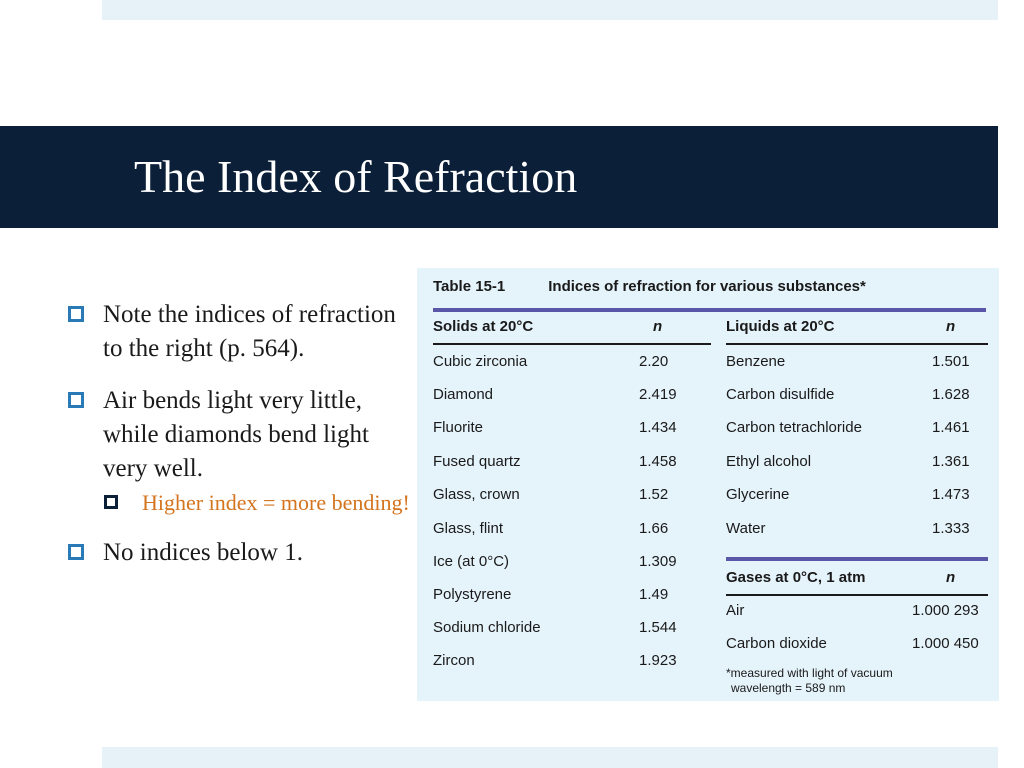  What do you see at coordinates (654, 494) in the screenshot?
I see `solid-n: 1.52` at bounding box center [654, 494].